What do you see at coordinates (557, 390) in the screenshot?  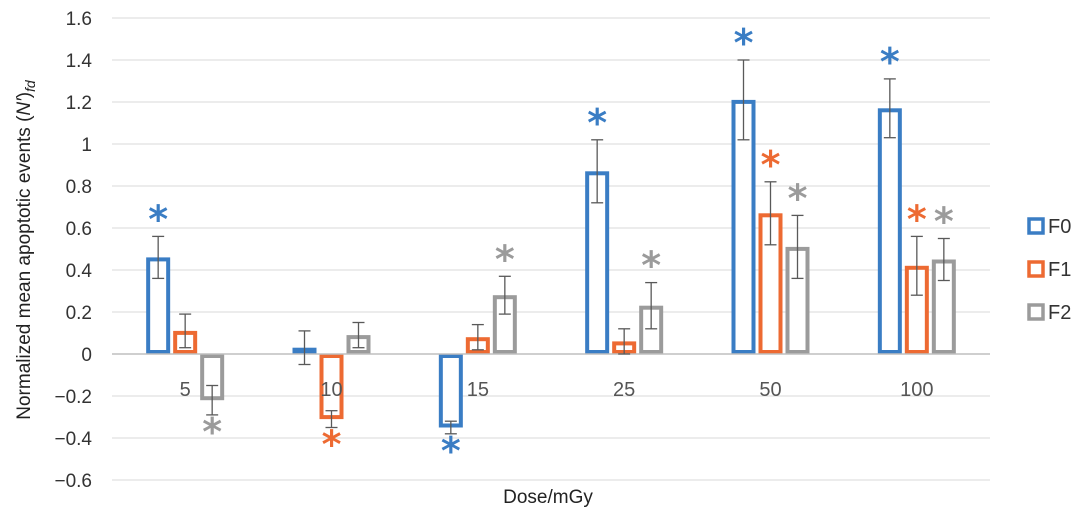 I see `x-category-labels: 5 10 15 25 50 100` at bounding box center [557, 390].